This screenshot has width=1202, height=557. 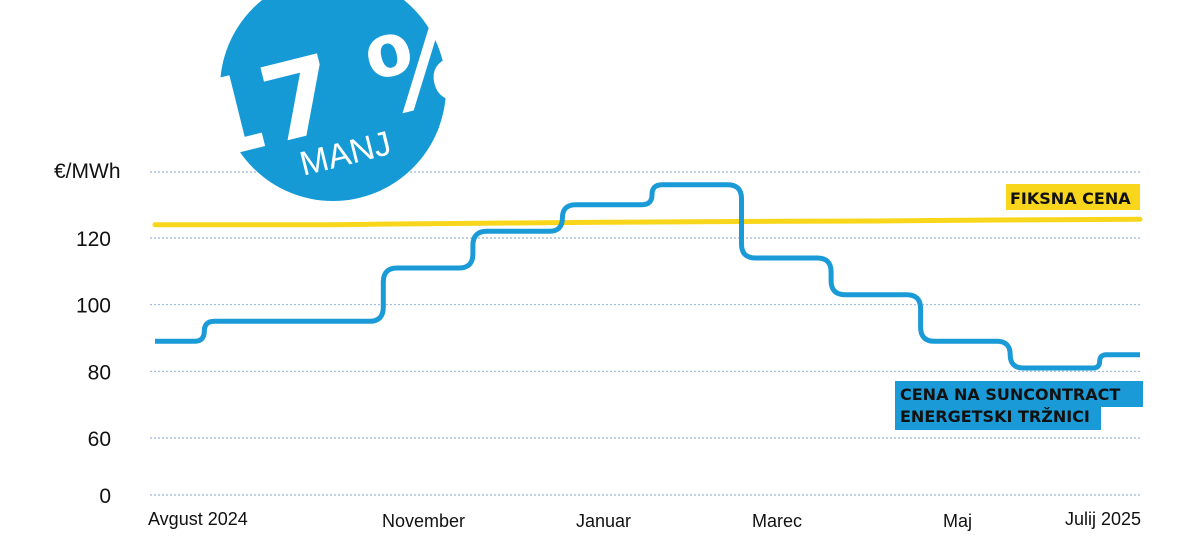 I want to click on fixed-price-label: FIKSNA CENA, so click(x=1073, y=197).